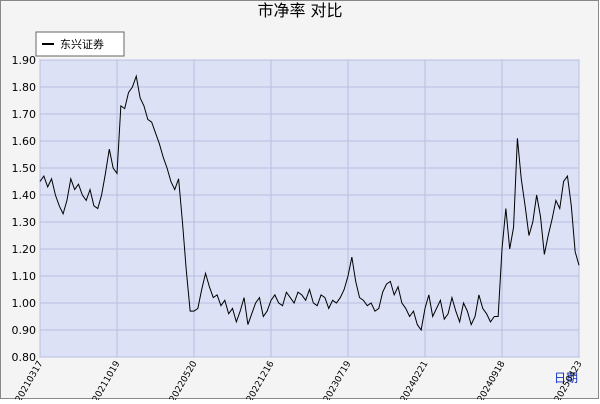 Image resolution: width=600 pixels, height=404 pixels. I want to click on y-tick-label: 1.30, so click(24, 222).